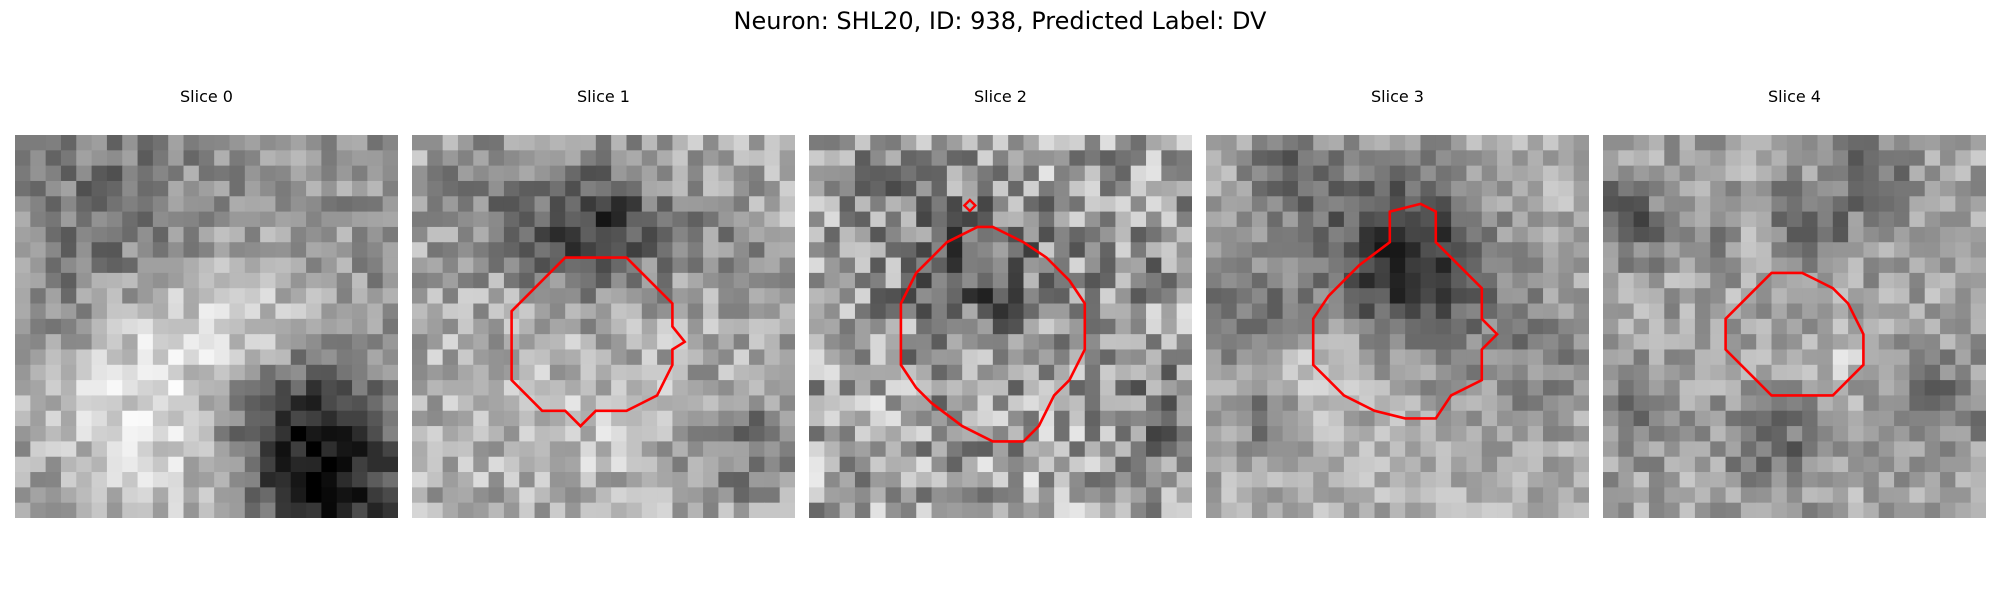  What do you see at coordinates (603, 96) in the screenshot?
I see `slice-title-1: Slice 1` at bounding box center [603, 96].